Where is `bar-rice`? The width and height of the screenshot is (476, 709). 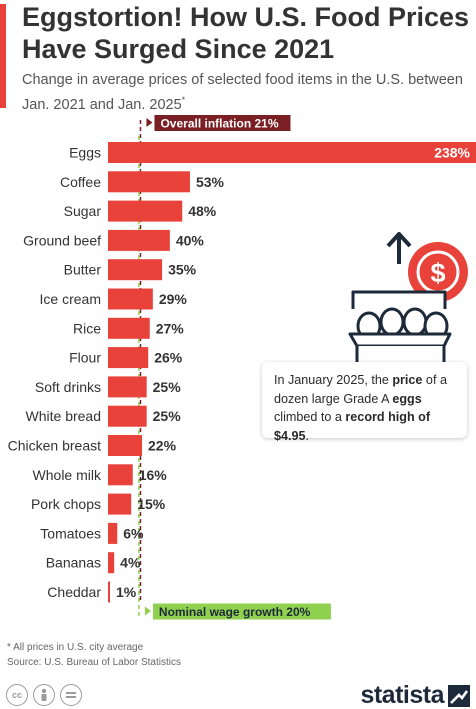
bar-rice is located at coordinates (129, 328).